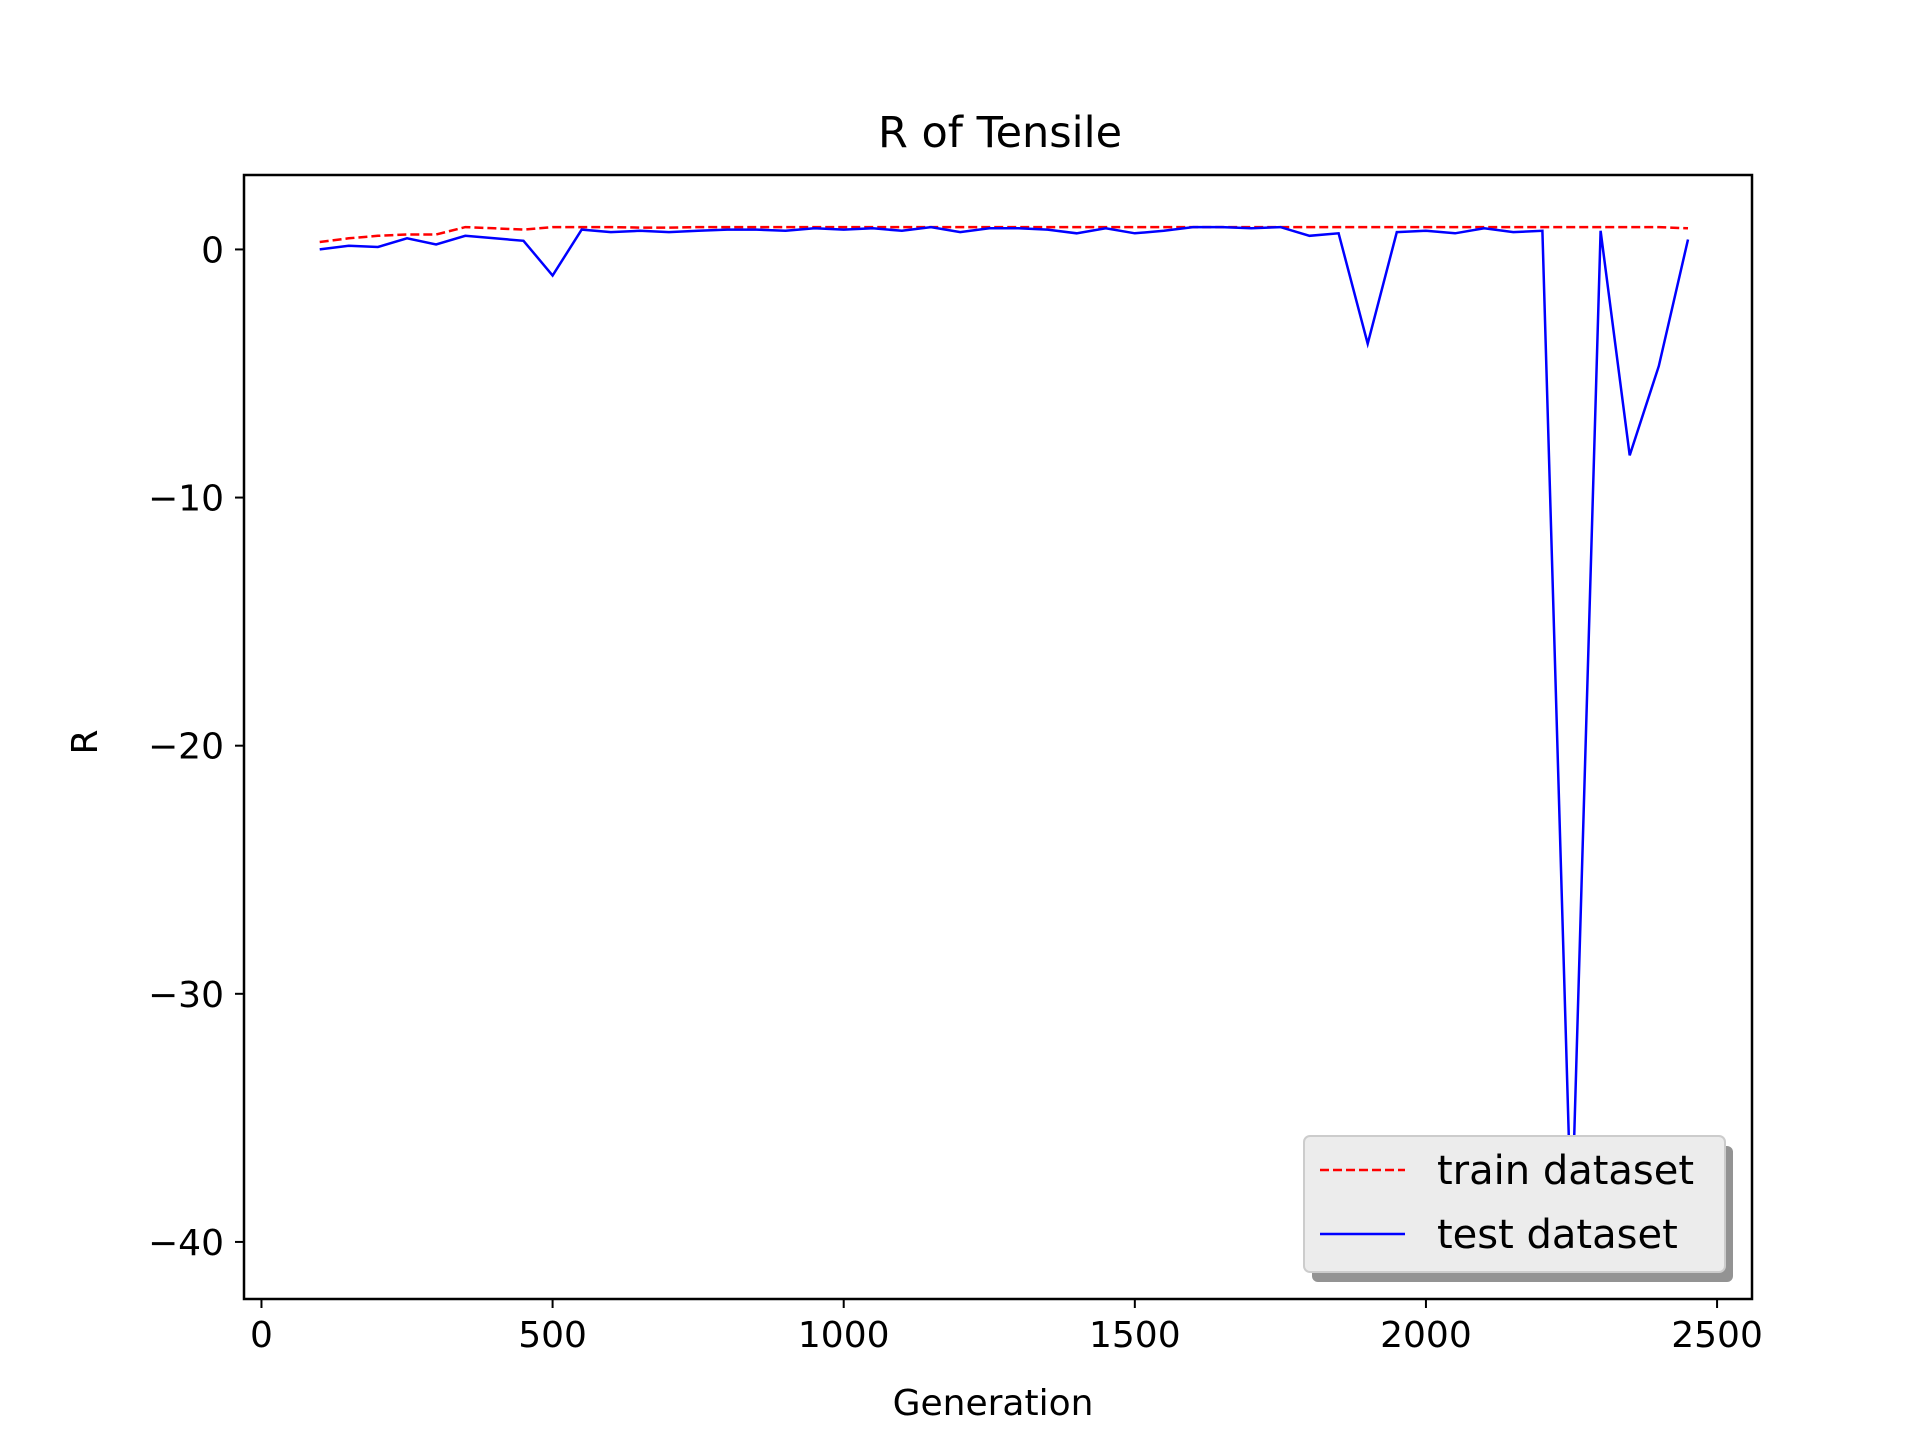 The height and width of the screenshot is (1440, 1920). What do you see at coordinates (552, 1335) in the screenshot?
I see `x-tick-label: 500` at bounding box center [552, 1335].